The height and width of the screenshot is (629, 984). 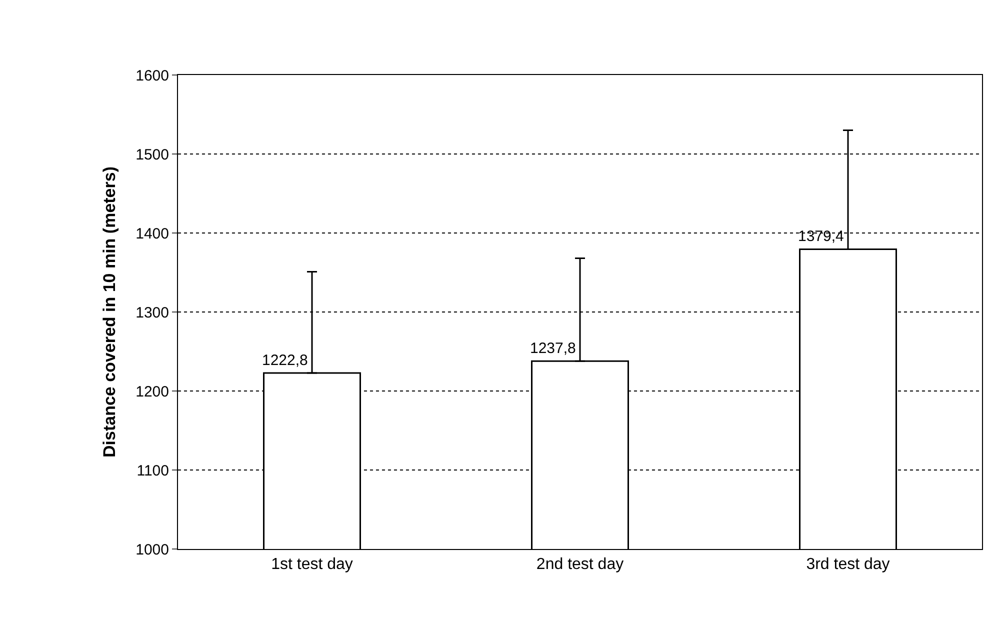 I want to click on y-axis-title: Distance covered in 10 min (meters), so click(x=110, y=312).